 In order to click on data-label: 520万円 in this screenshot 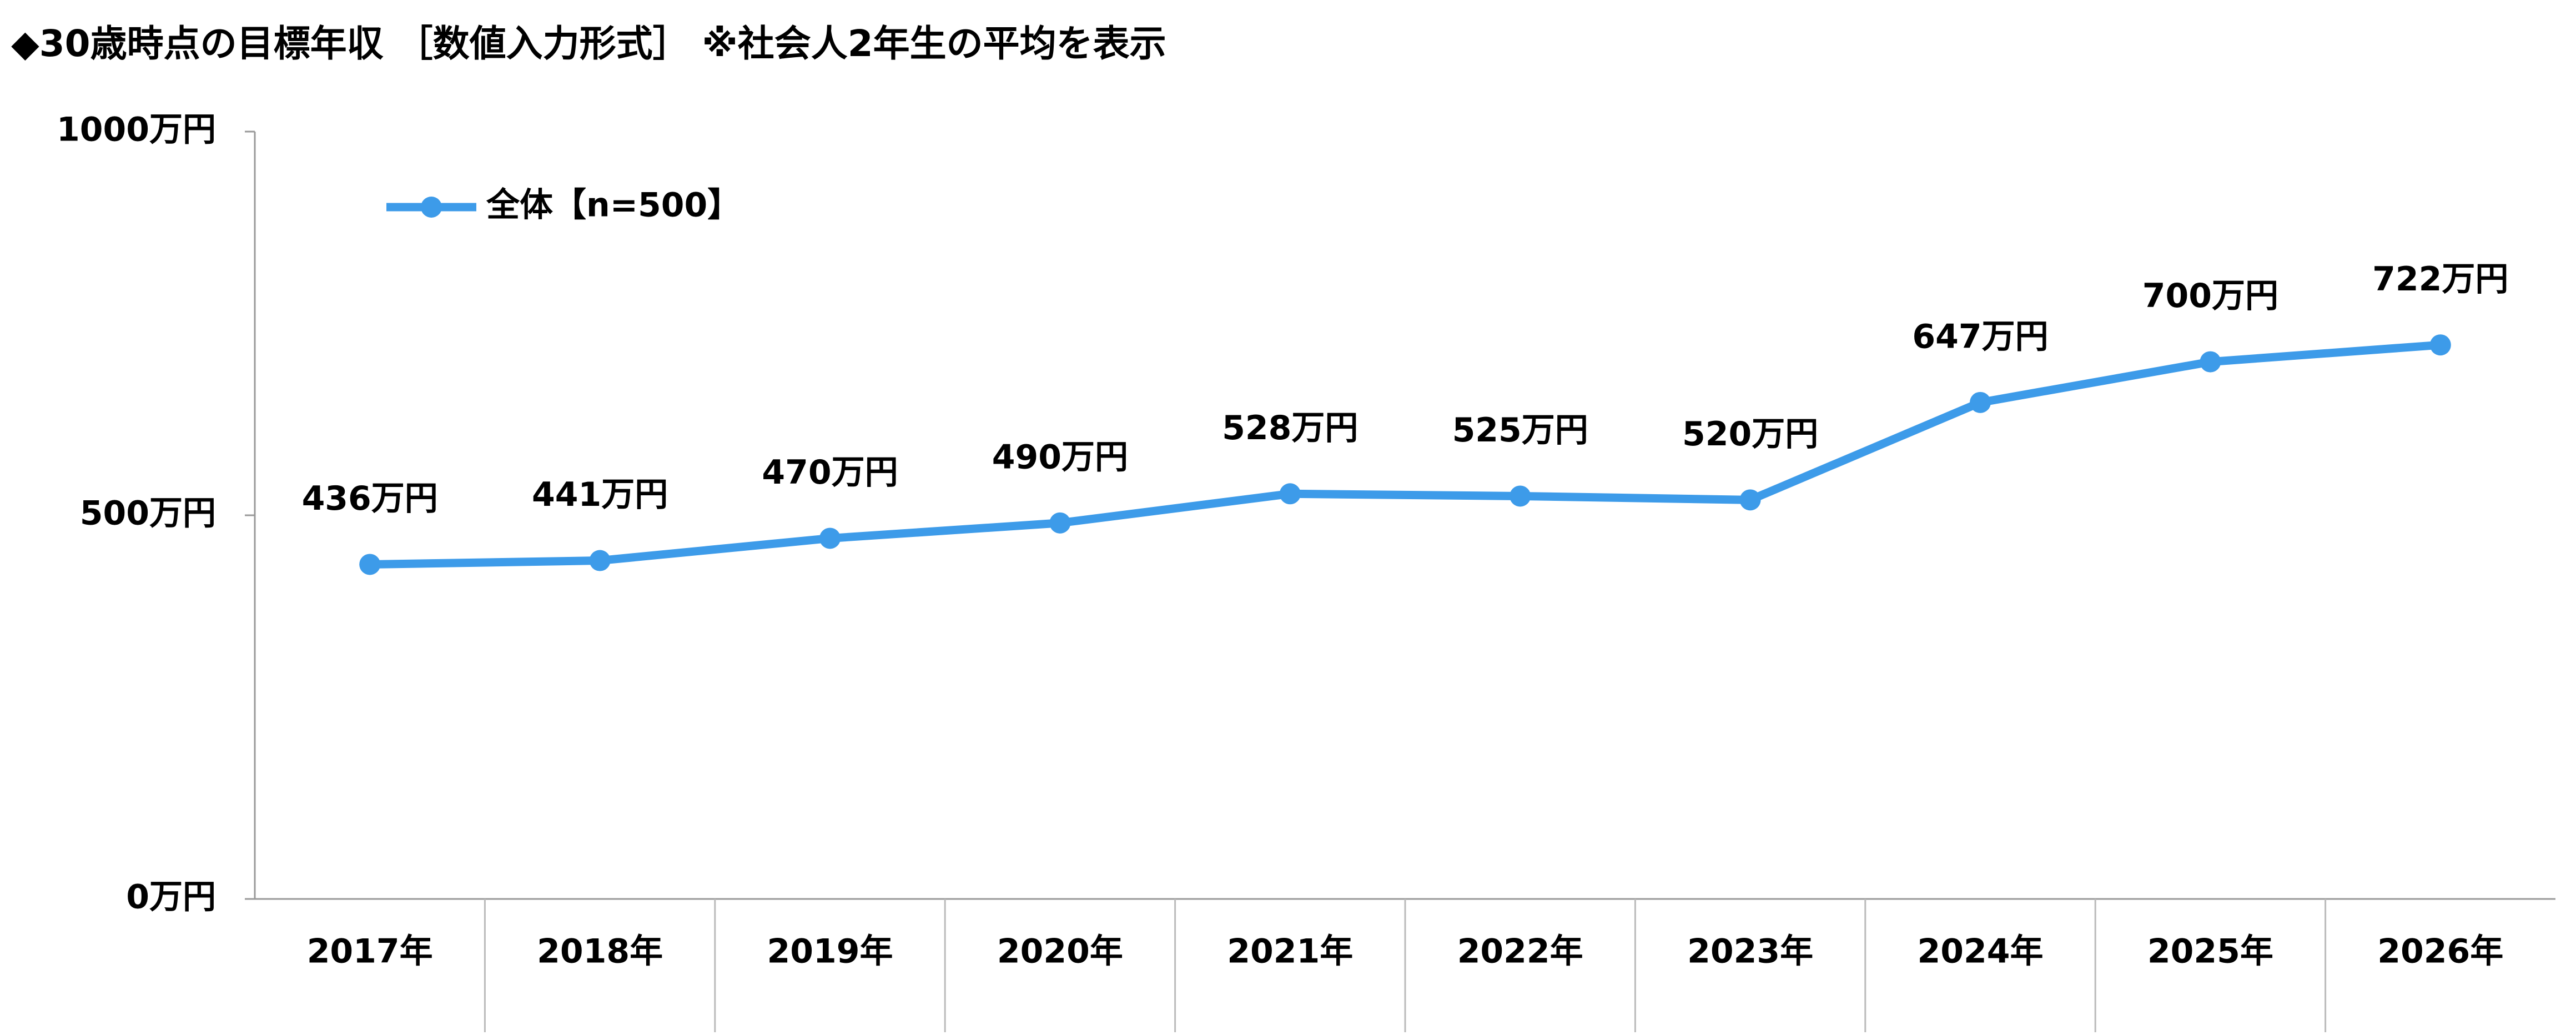, I will do `click(1750, 434)`.